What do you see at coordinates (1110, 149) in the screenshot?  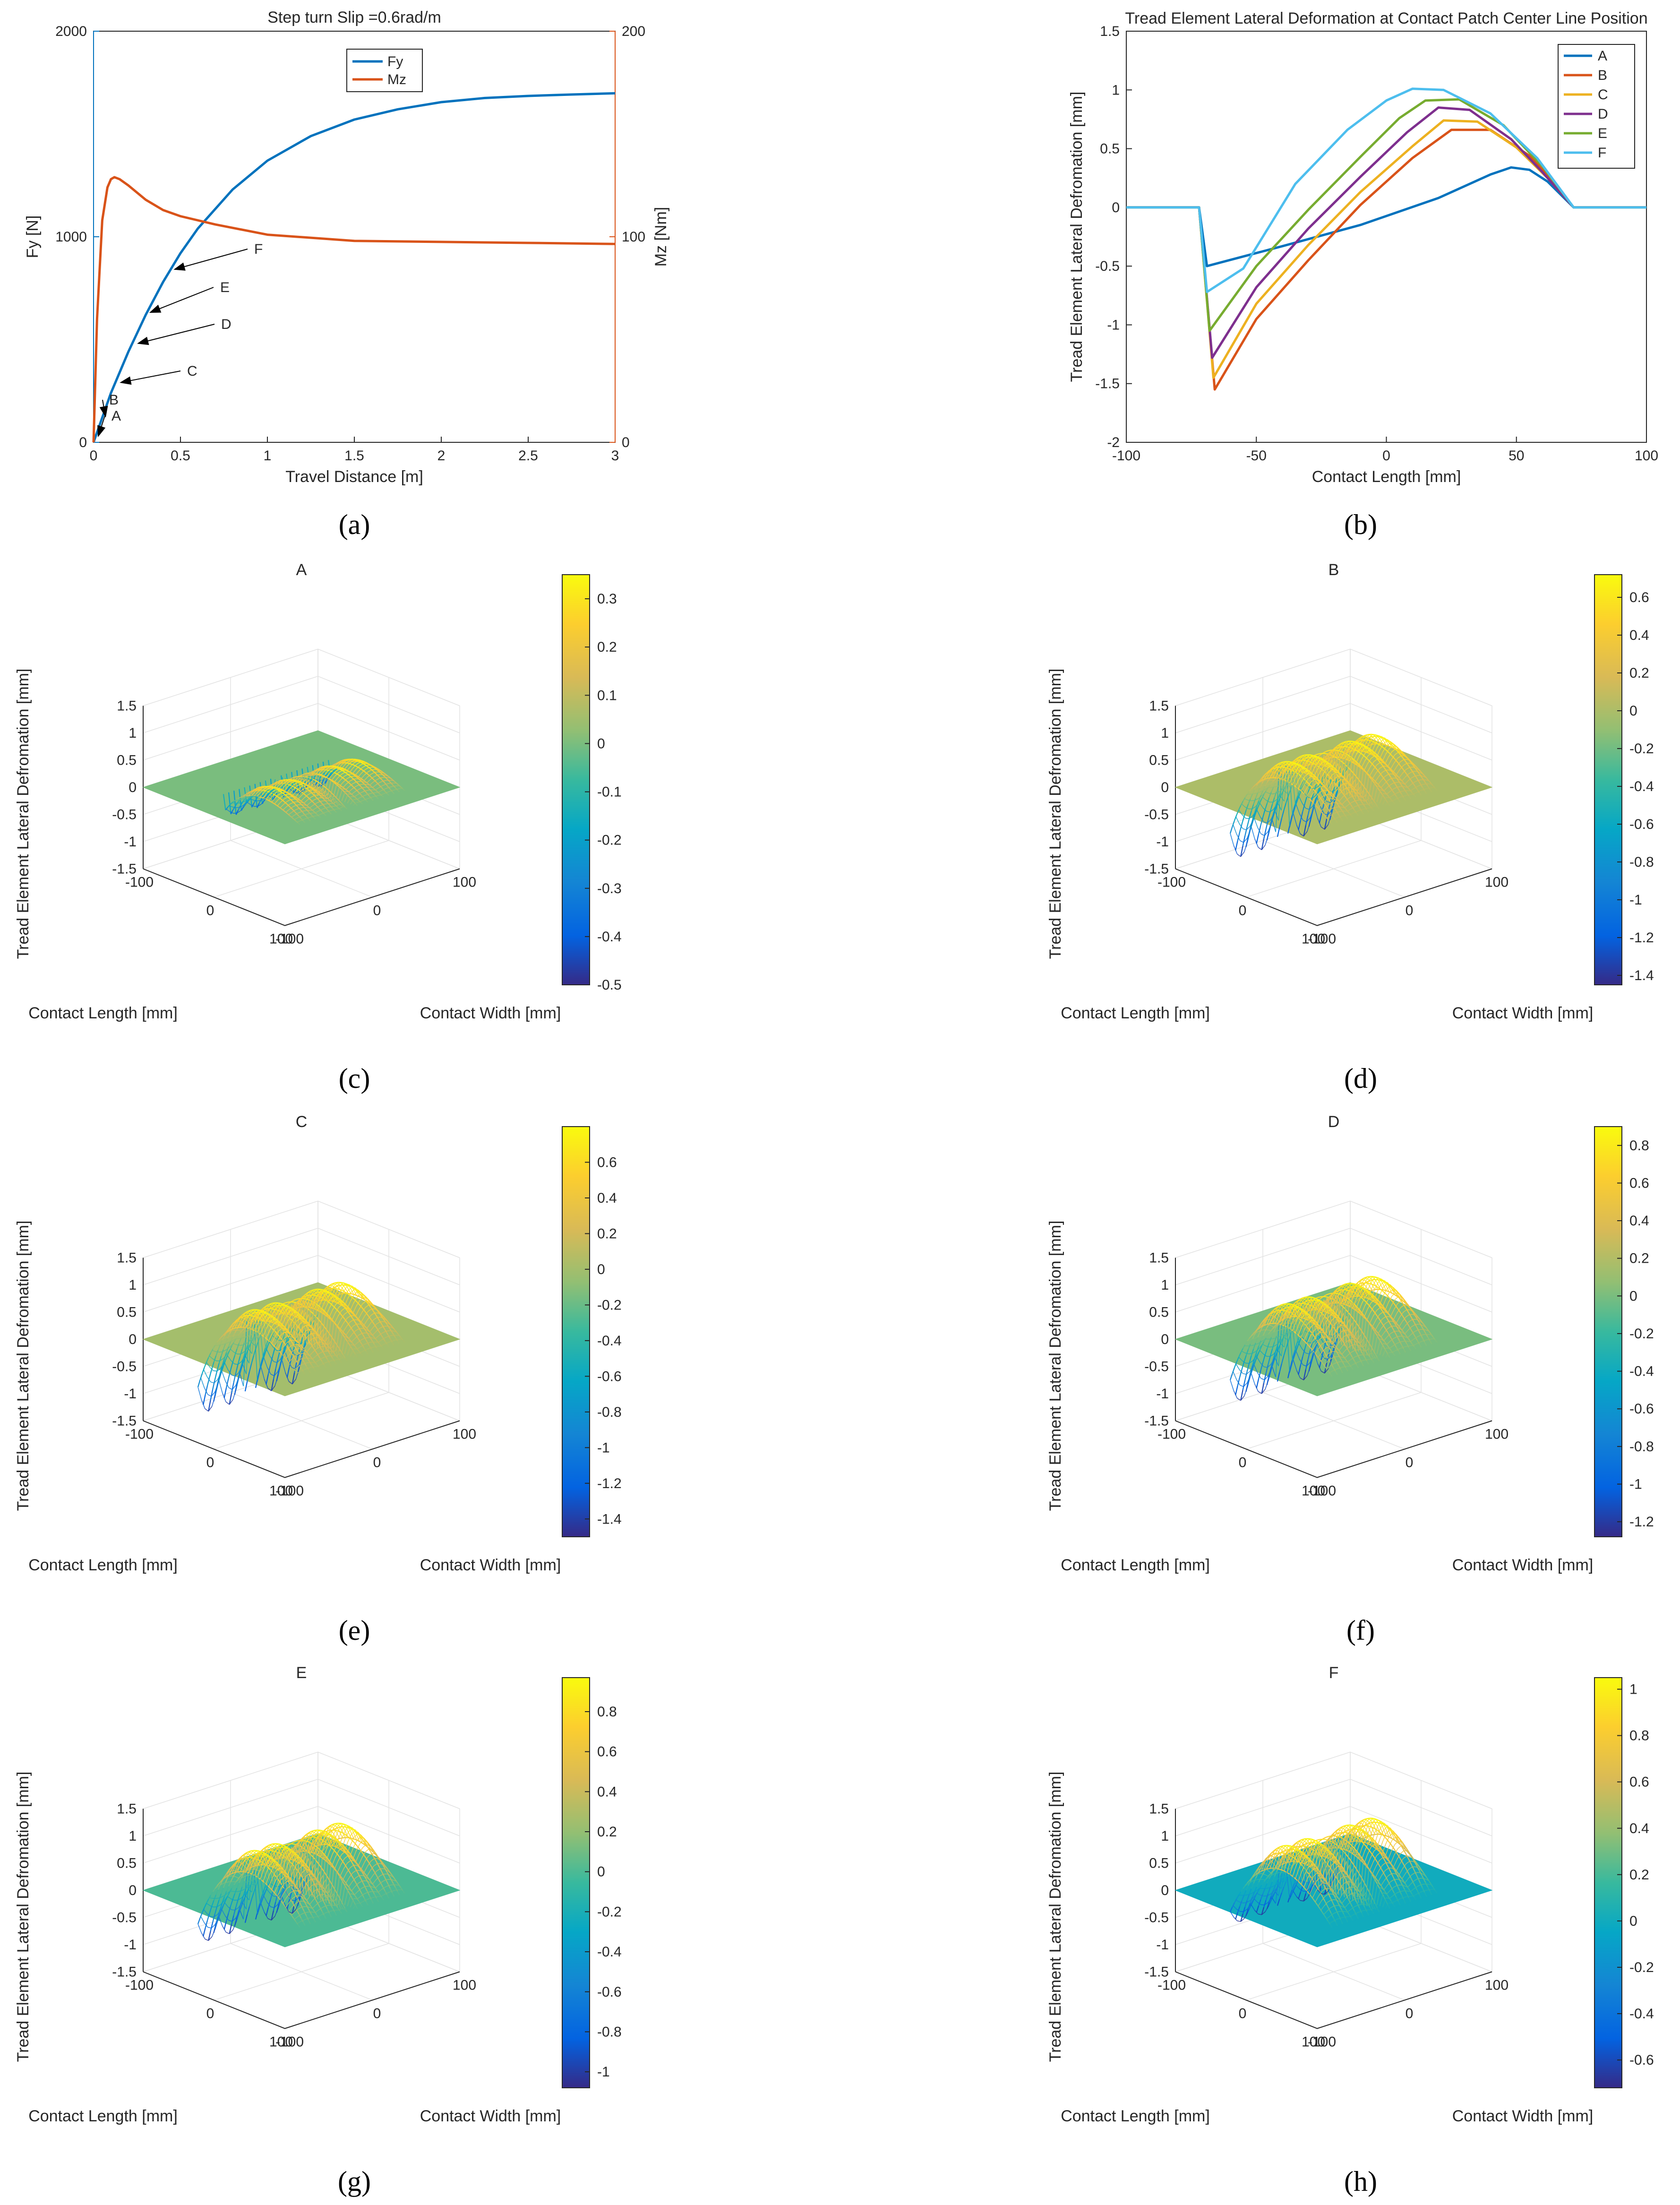 I see `y-tick-label: 0.5` at bounding box center [1110, 149].